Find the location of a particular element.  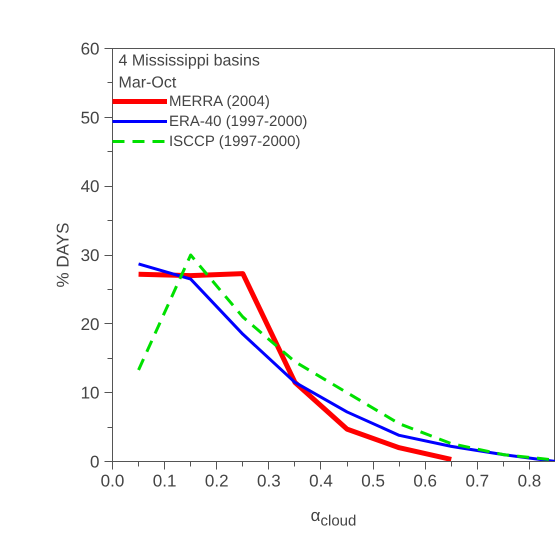

x-tick-label: 0.5 is located at coordinates (373, 481).